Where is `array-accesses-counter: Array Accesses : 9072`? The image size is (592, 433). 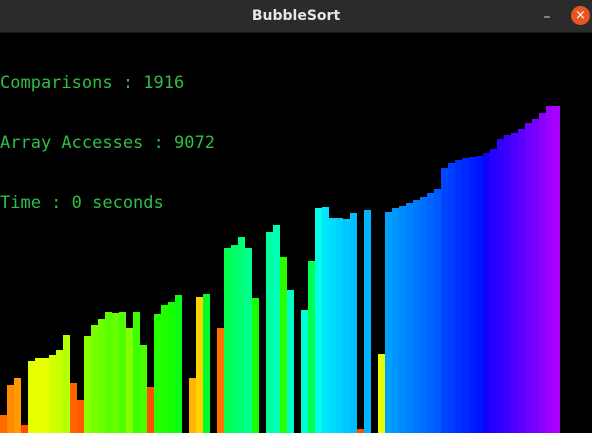
array-accesses-counter: Array Accesses : 9072 is located at coordinates (107, 143).